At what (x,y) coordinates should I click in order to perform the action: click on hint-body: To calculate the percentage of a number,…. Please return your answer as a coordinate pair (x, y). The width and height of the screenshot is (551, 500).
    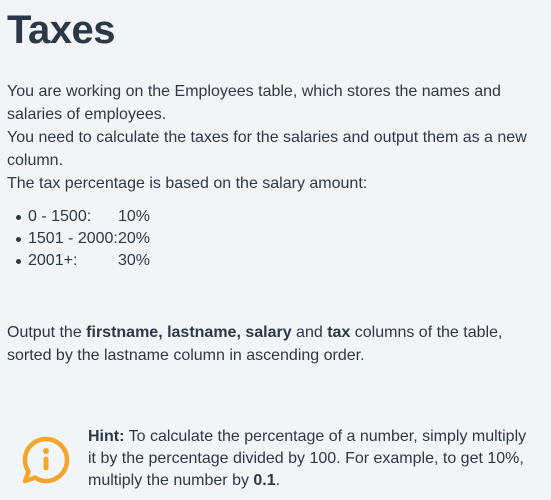
    Looking at the image, I should click on (307, 458).